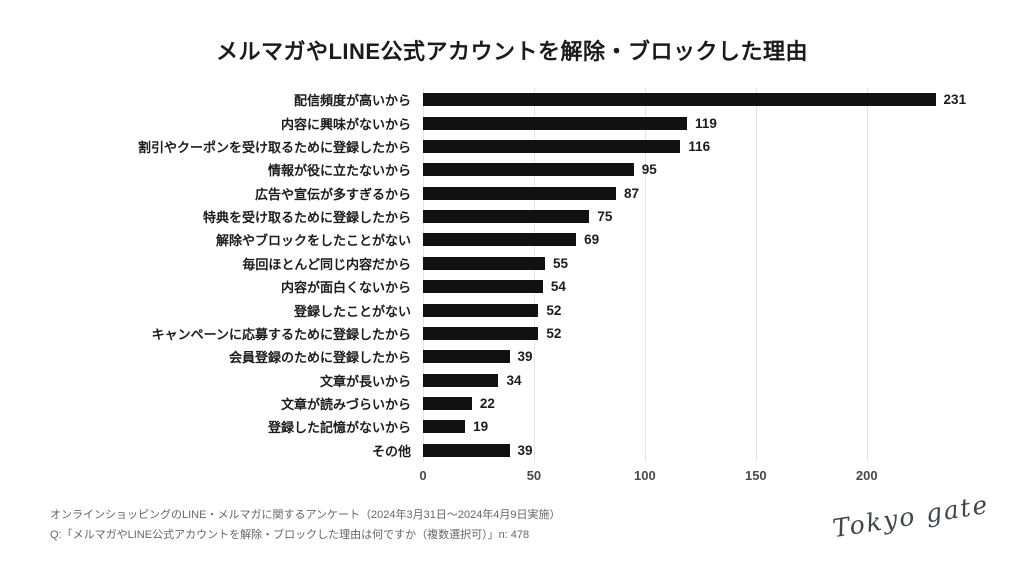 The width and height of the screenshot is (1024, 576). What do you see at coordinates (681, 239) in the screenshot?
I see `bar-area: 69` at bounding box center [681, 239].